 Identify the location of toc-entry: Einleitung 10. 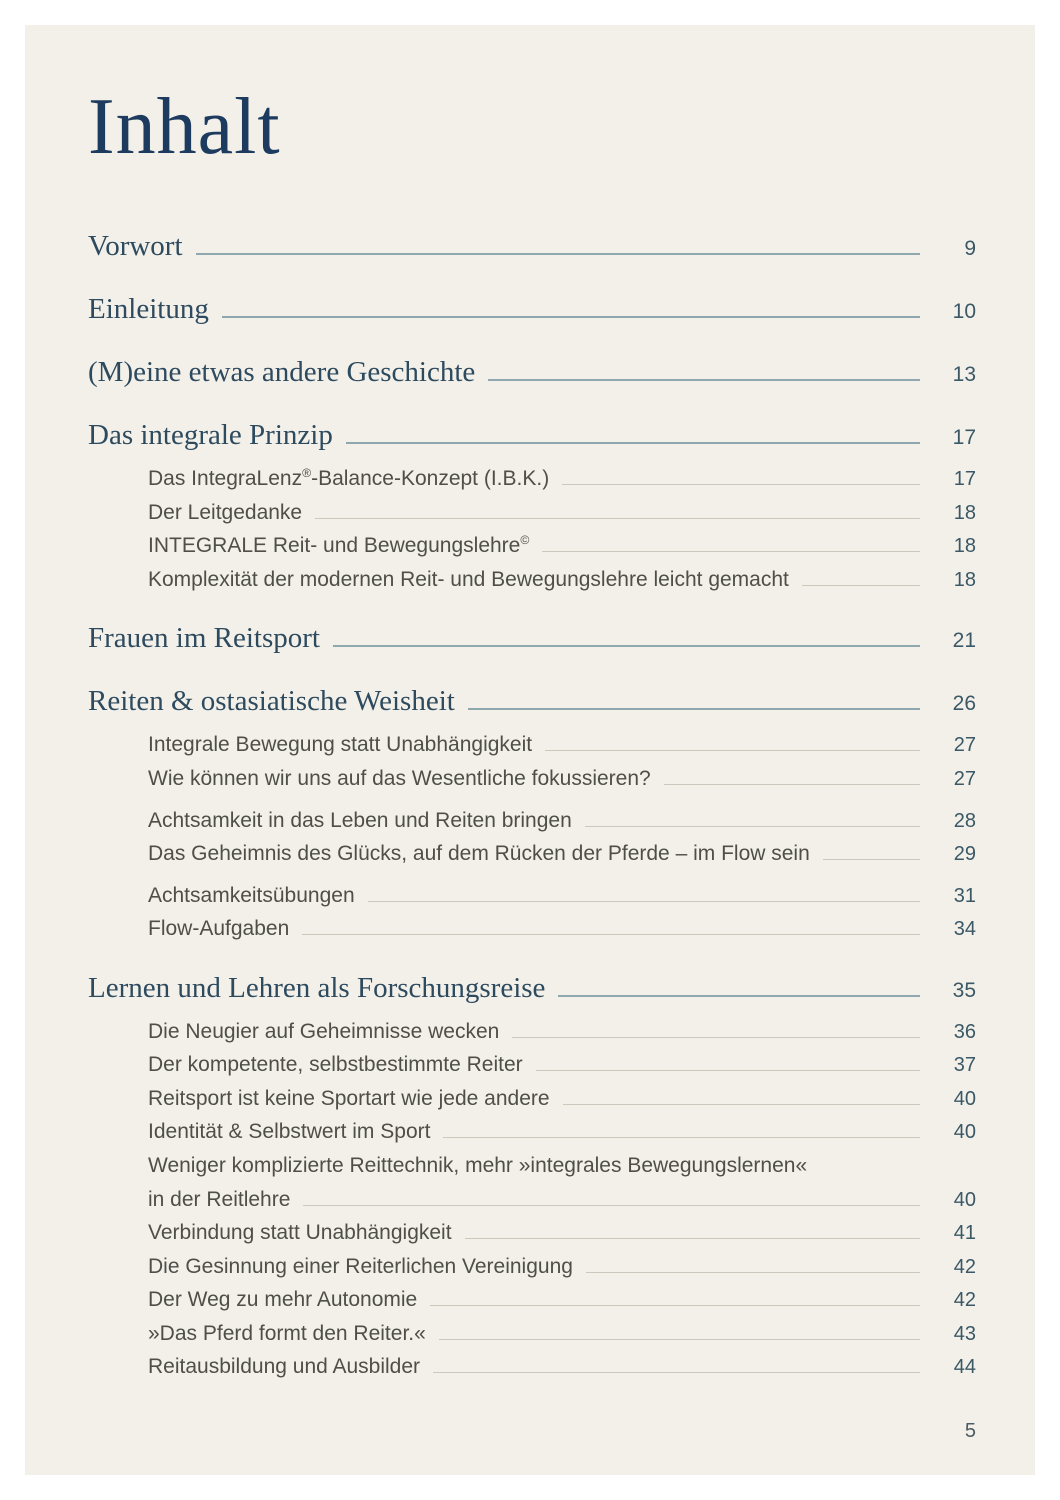
(532, 309).